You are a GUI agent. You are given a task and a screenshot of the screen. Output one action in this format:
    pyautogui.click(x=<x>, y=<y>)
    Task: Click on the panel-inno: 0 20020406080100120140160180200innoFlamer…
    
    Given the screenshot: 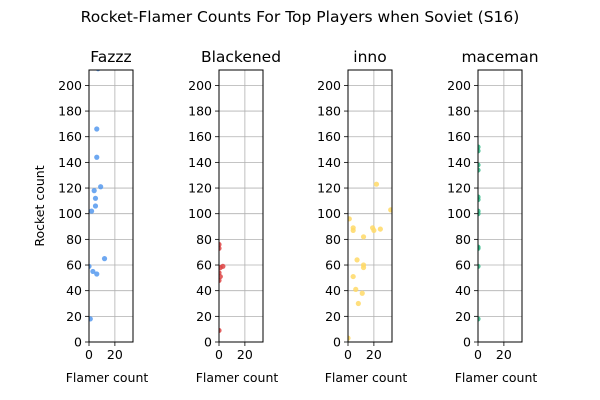 What is the action you would take?
    pyautogui.click(x=362, y=216)
    